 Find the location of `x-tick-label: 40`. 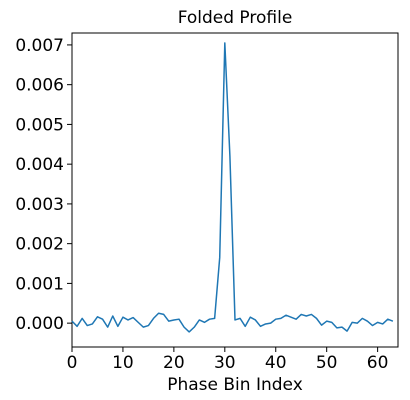

x-tick-label: 40 is located at coordinates (276, 363).